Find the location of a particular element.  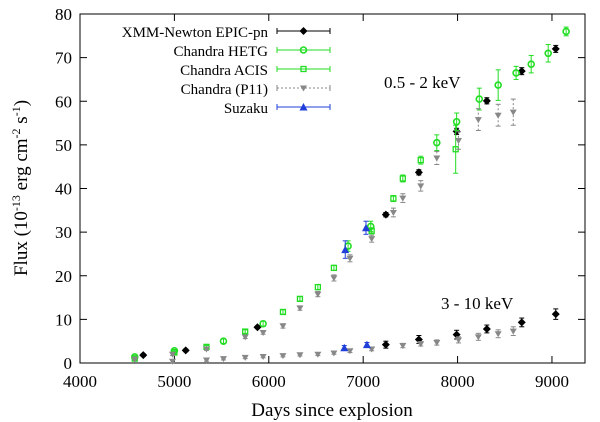

legend-label-hetg: Chandra HETG is located at coordinates (220, 52).